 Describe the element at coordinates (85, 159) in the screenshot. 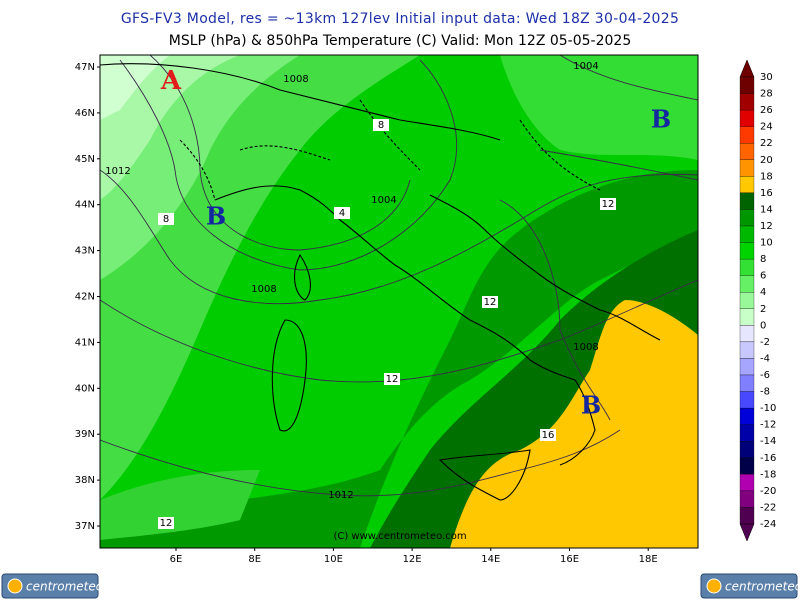

I see `lat-label: 45N` at that location.